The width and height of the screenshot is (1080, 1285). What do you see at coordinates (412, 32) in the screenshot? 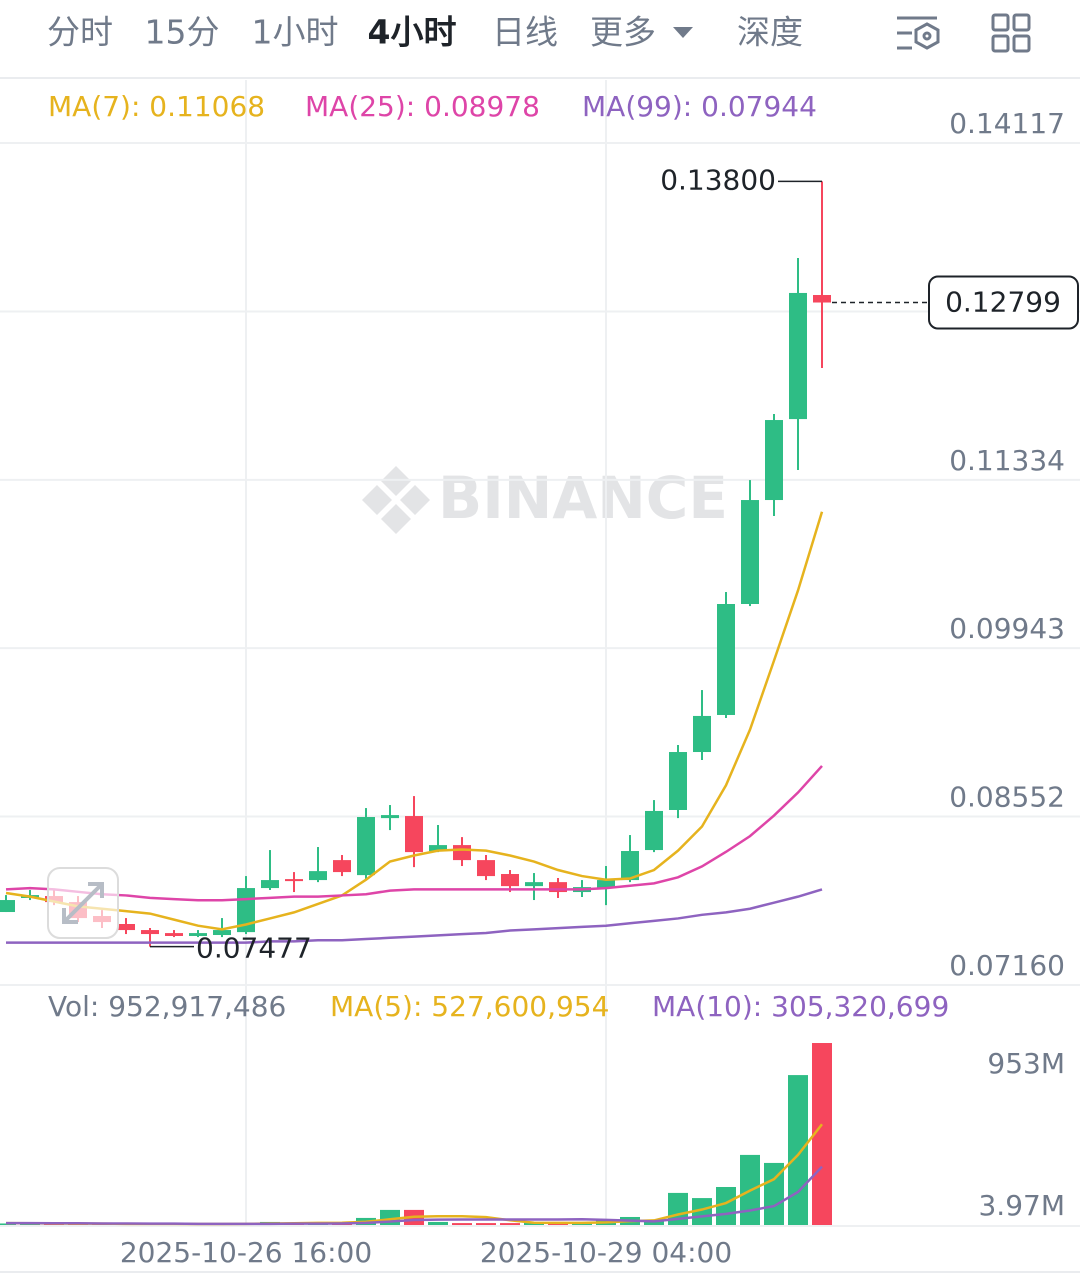
I see `tab: 4小时` at bounding box center [412, 32].